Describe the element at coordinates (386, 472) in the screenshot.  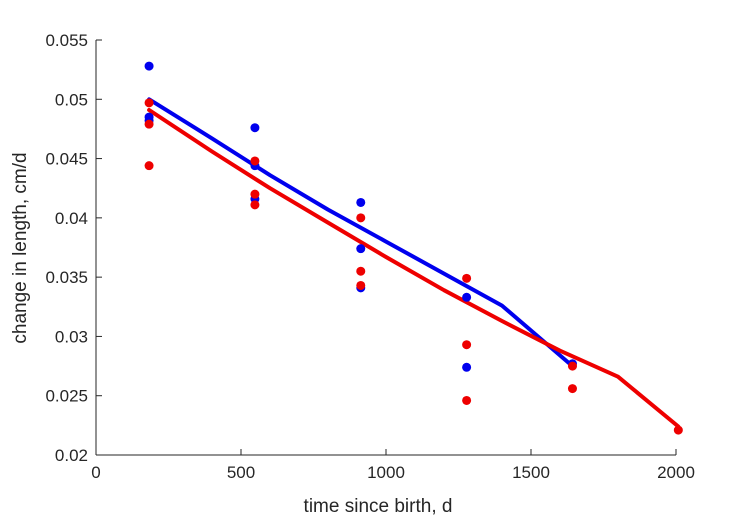
I see `x-tick-label: 1000` at that location.